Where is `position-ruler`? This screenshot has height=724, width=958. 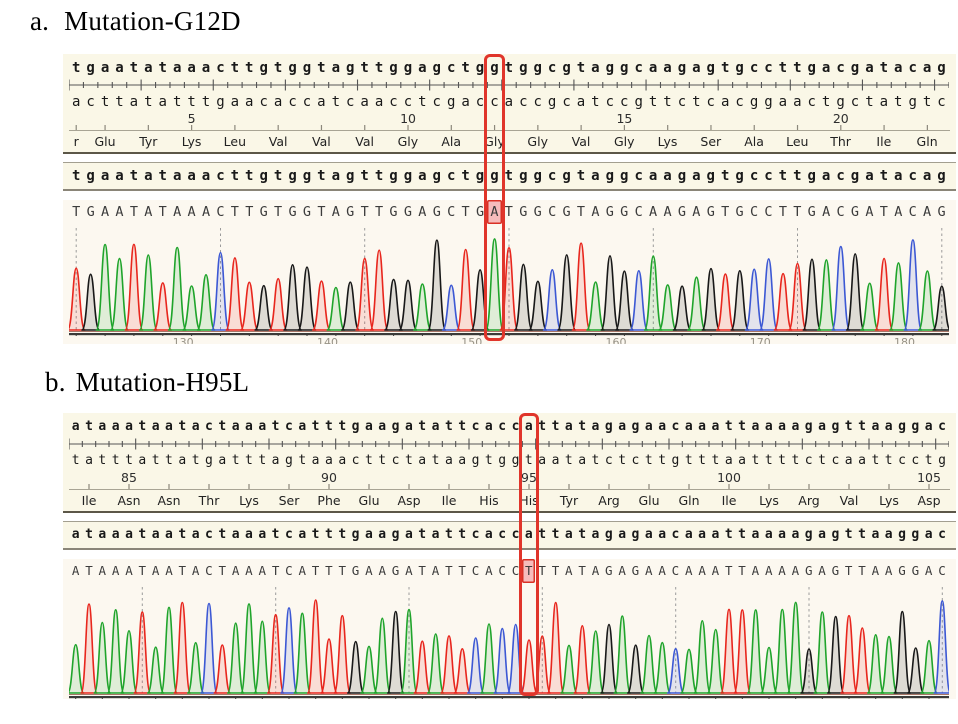 position-ruler is located at coordinates (509, 444).